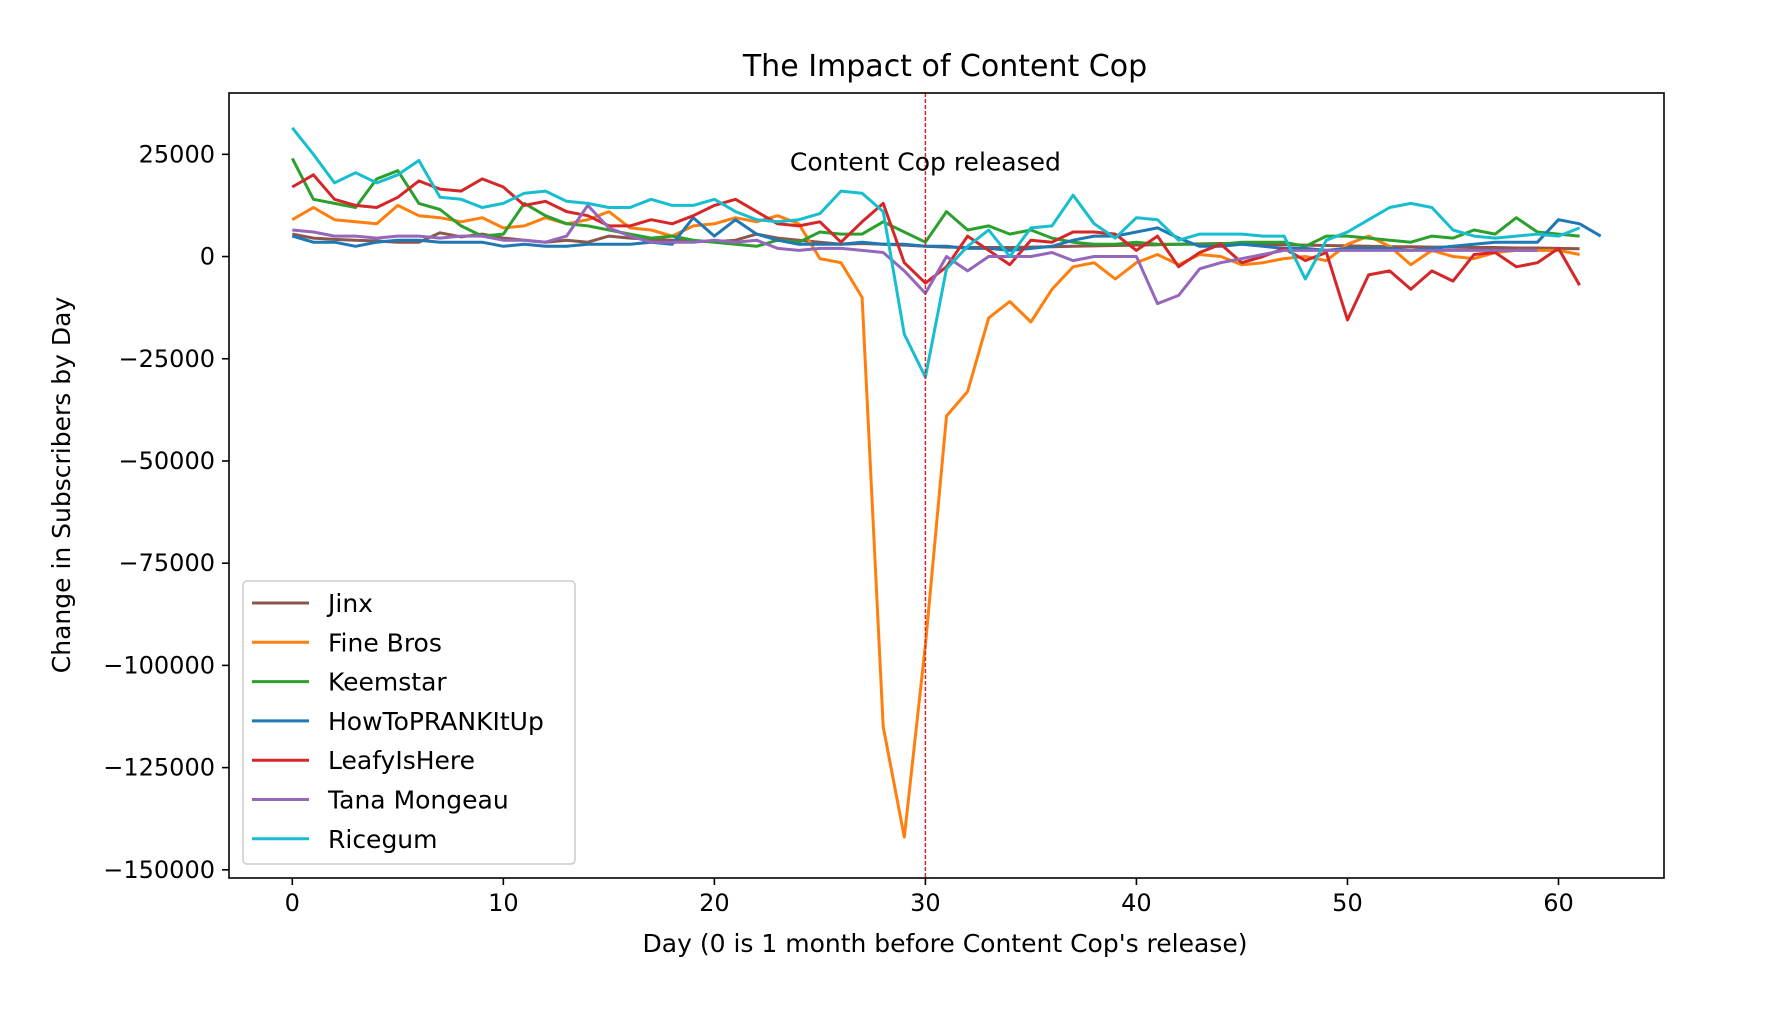 The height and width of the screenshot is (1013, 1792). Describe the element at coordinates (349, 603) in the screenshot. I see `legend-label: Jinx` at that location.